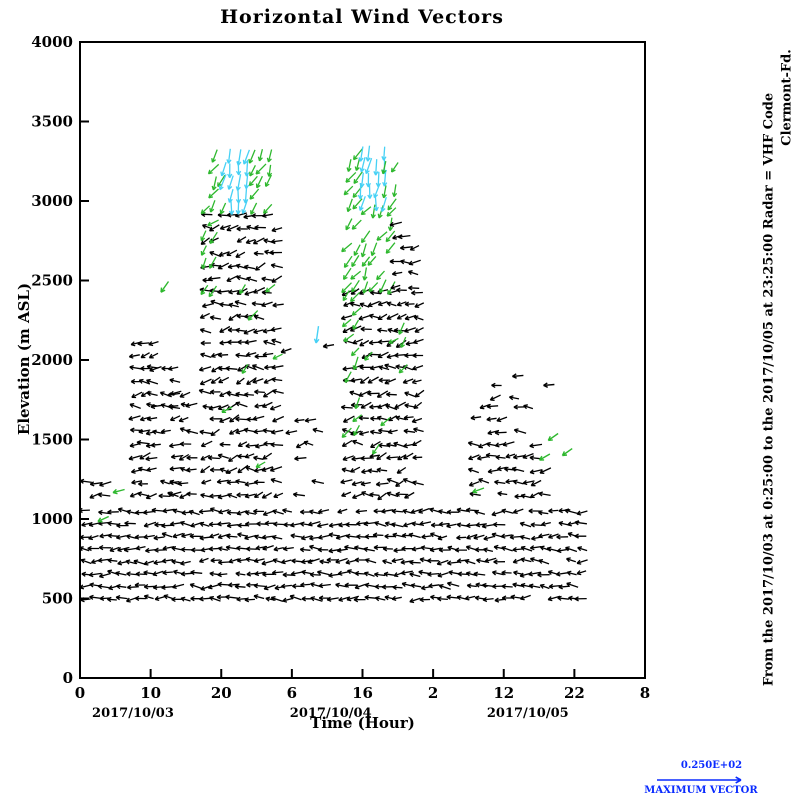 The width and height of the screenshot is (800, 800). I want to click on y-axis-label: Elevation (m ASL), so click(24, 359).